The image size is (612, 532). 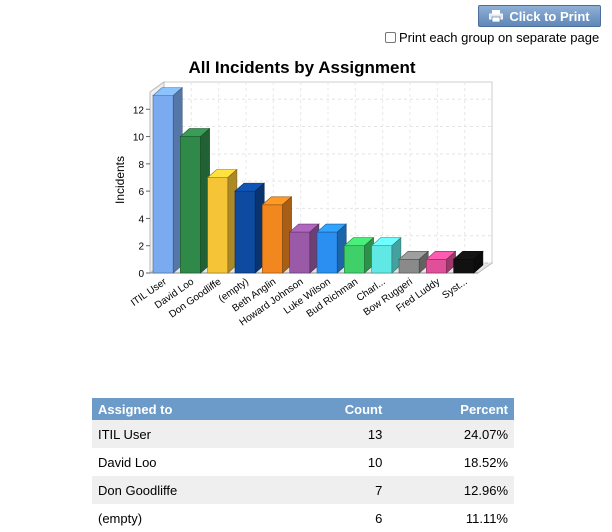 I want to click on y-tick-label: 4, so click(x=141, y=219).